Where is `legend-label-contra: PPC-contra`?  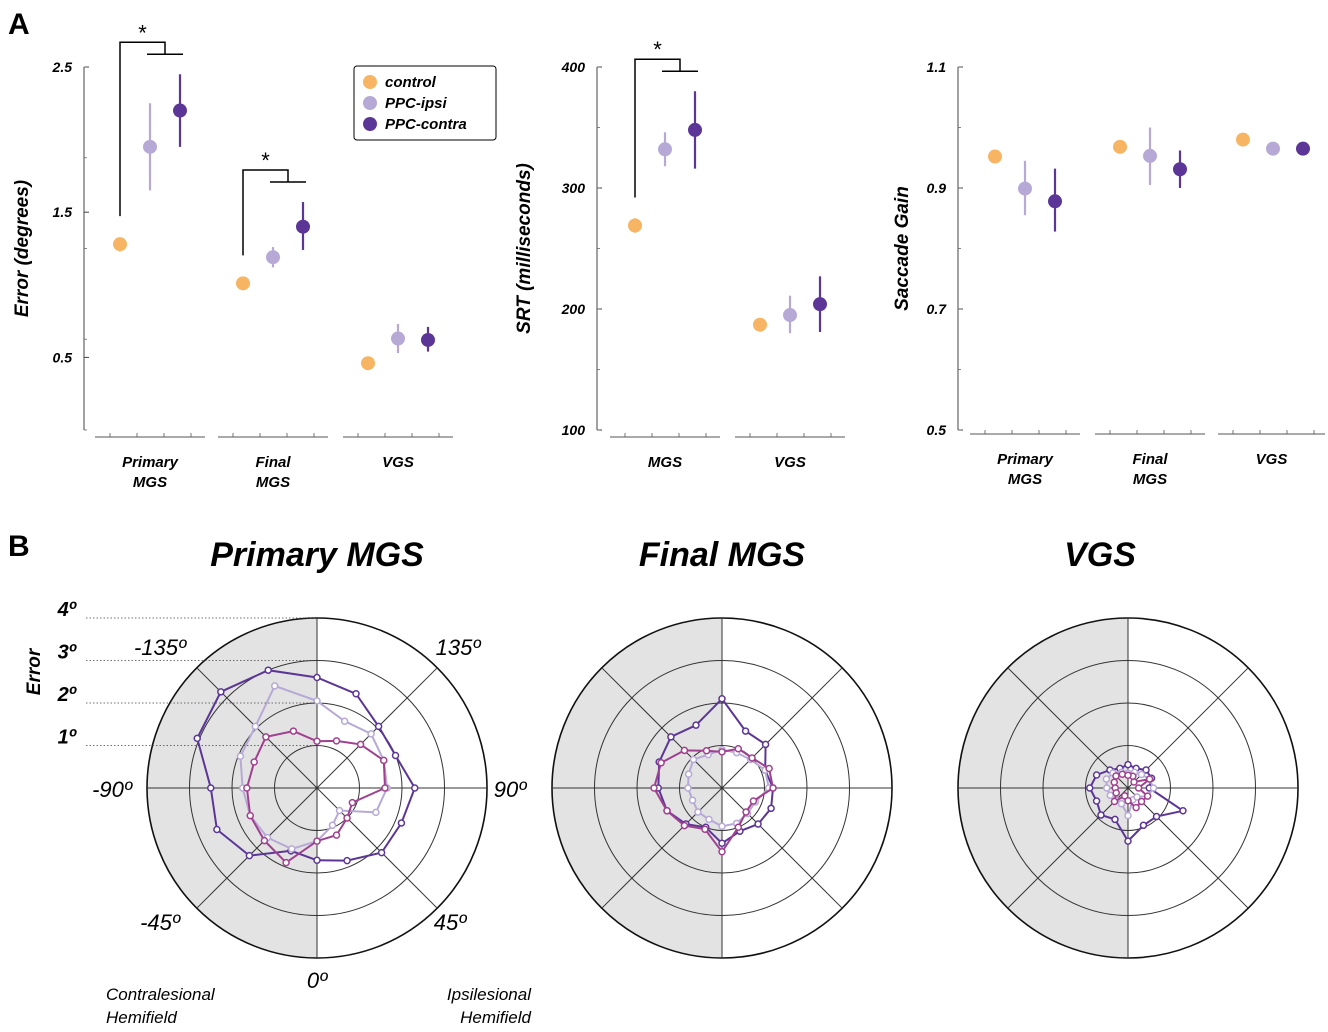 legend-label-contra: PPC-contra is located at coordinates (426, 124).